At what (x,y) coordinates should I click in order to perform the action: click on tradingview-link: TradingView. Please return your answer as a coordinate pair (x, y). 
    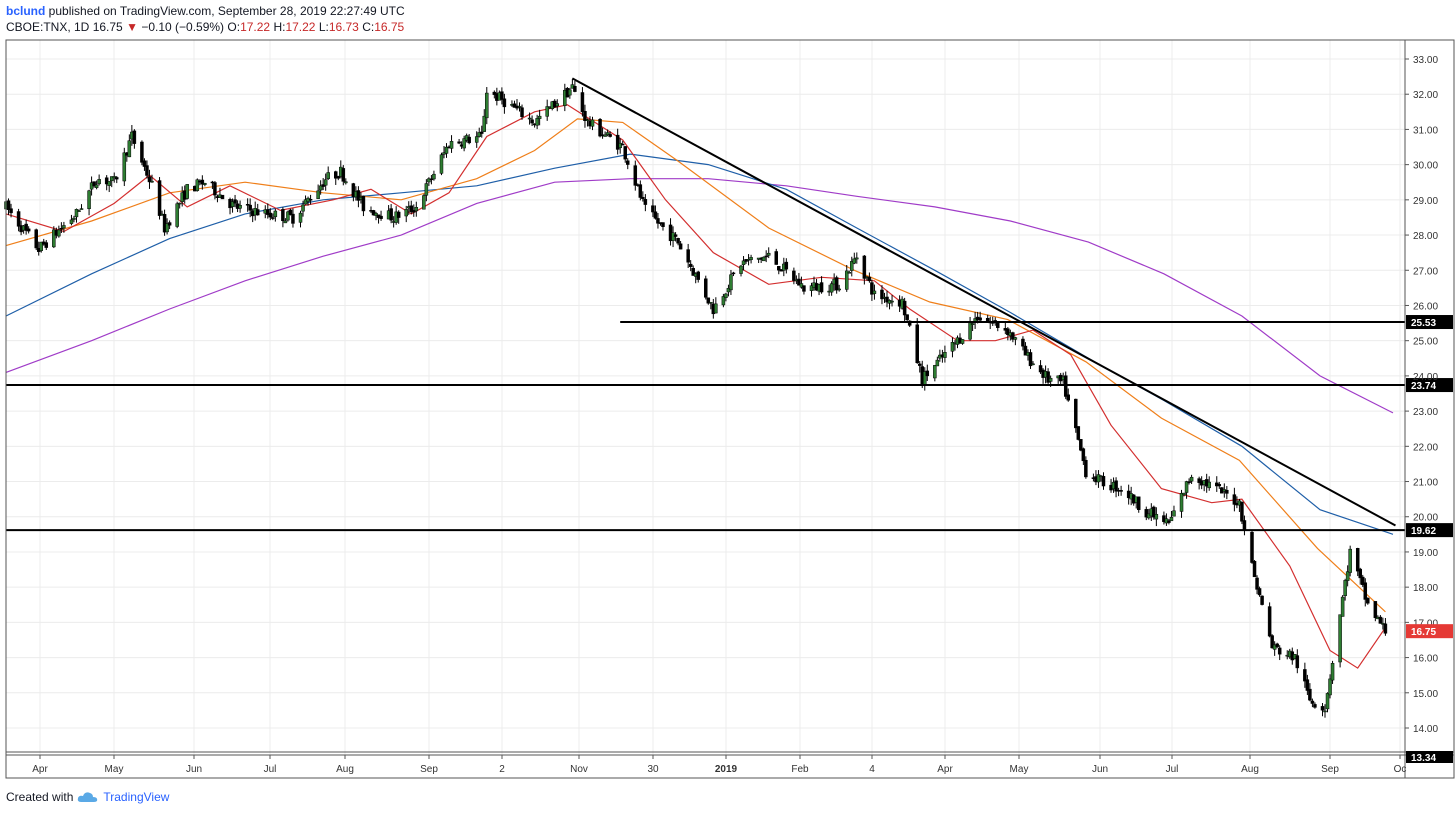
    Looking at the image, I should click on (136, 797).